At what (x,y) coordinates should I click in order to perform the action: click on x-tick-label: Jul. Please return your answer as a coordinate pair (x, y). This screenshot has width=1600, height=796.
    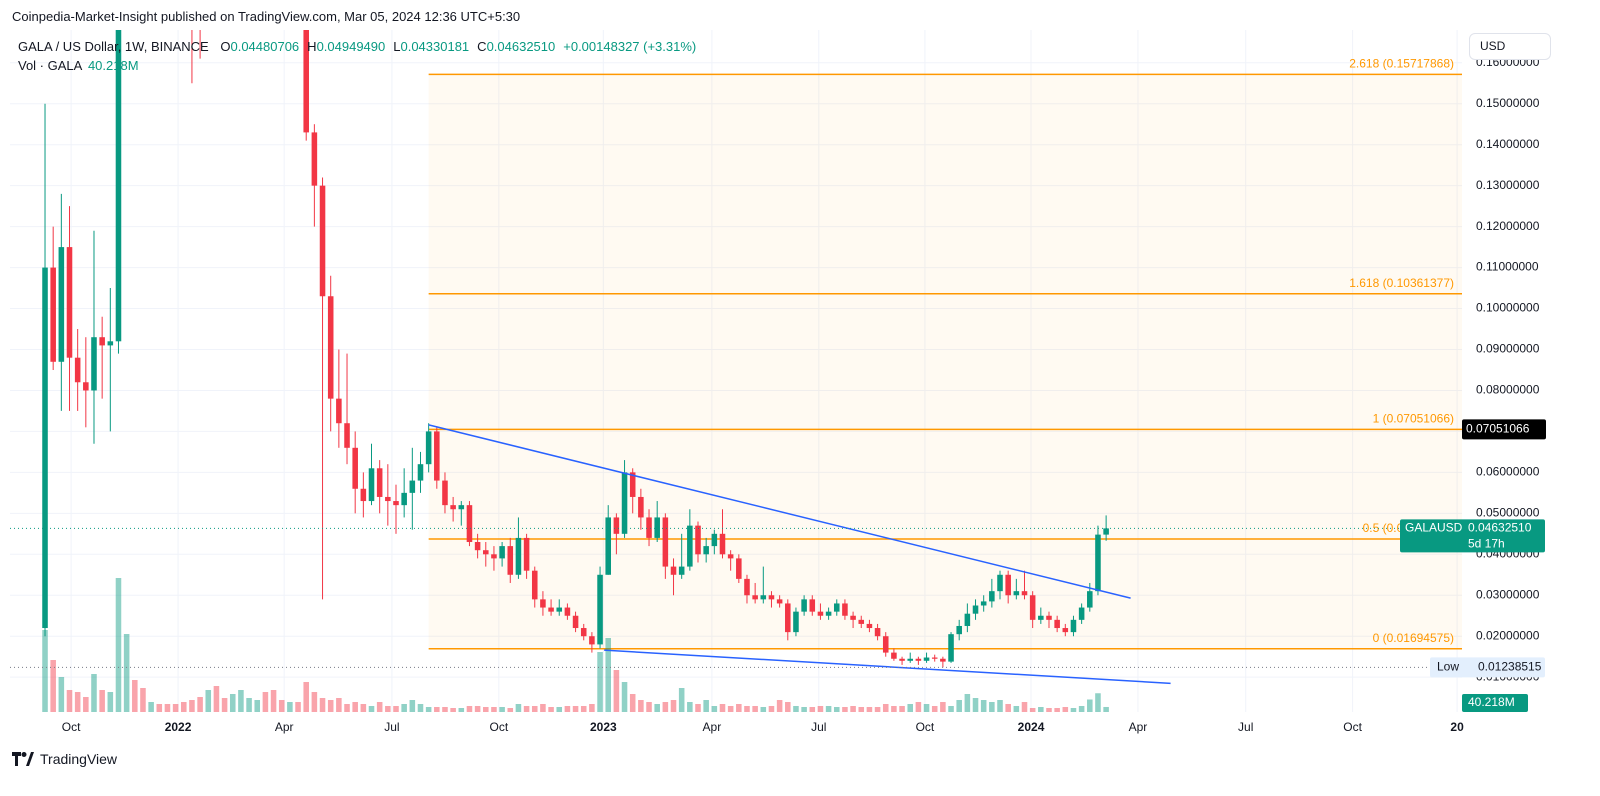
    Looking at the image, I should click on (391, 727).